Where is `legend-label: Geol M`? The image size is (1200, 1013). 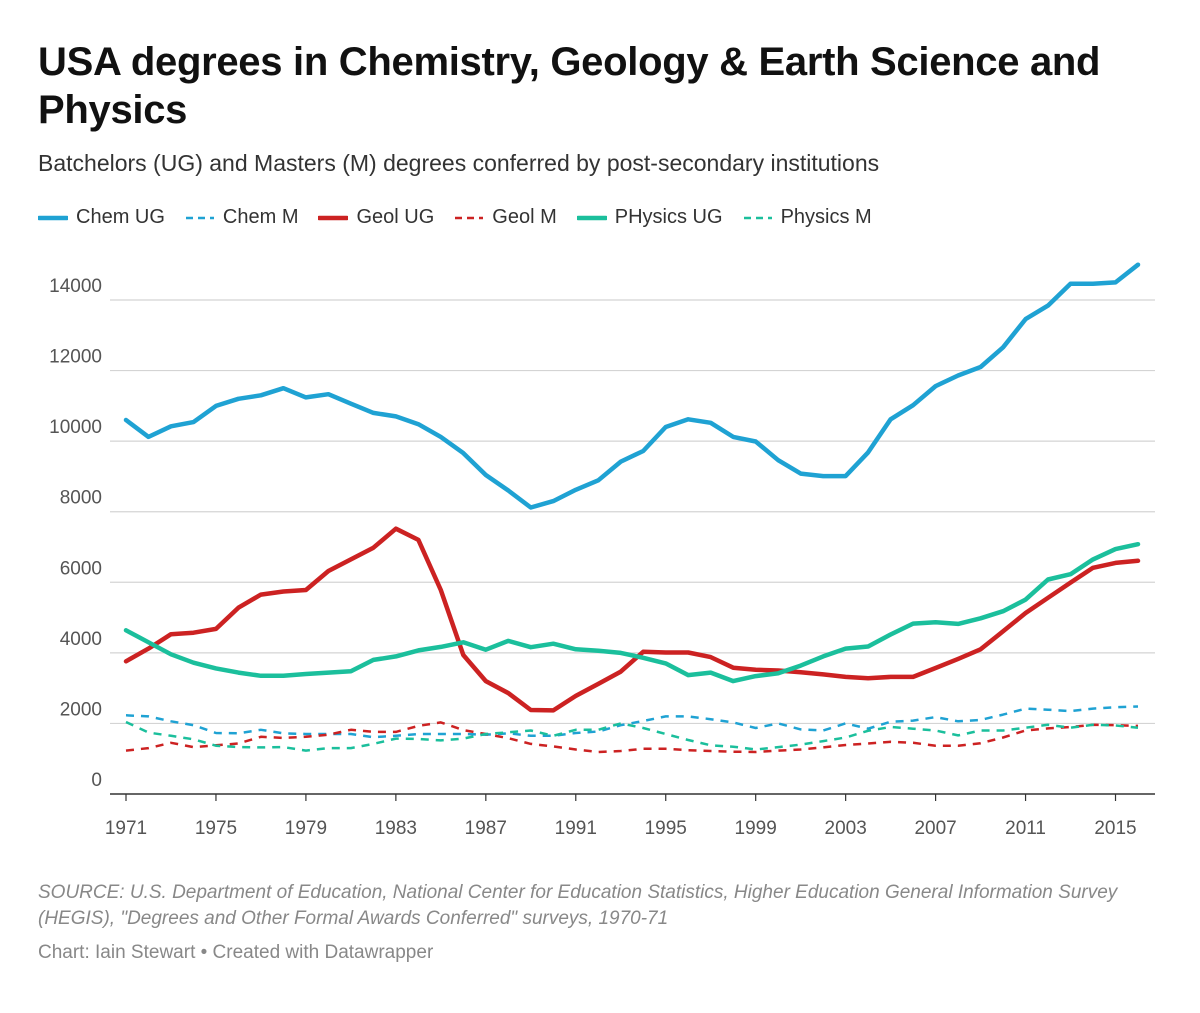 legend-label: Geol M is located at coordinates (524, 217).